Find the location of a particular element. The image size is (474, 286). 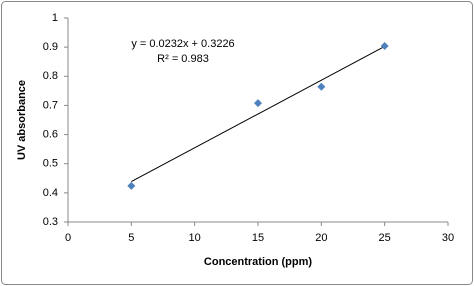

y-tick-label: 0.5 is located at coordinates (50, 164).